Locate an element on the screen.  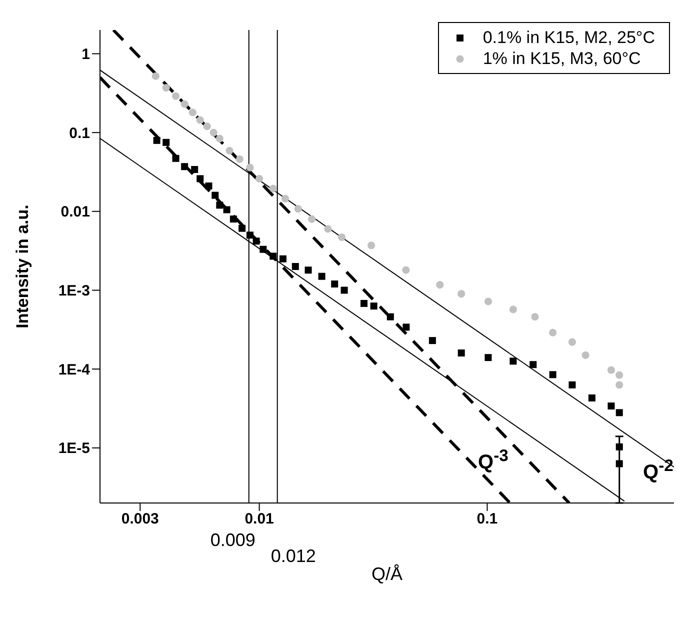
legend-label: 0.1% in K15, M2, 25°C is located at coordinates (568, 37).